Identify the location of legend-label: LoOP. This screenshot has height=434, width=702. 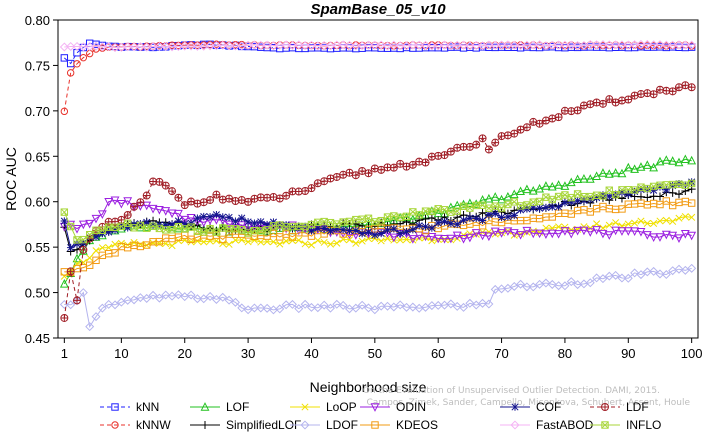
(341, 407).